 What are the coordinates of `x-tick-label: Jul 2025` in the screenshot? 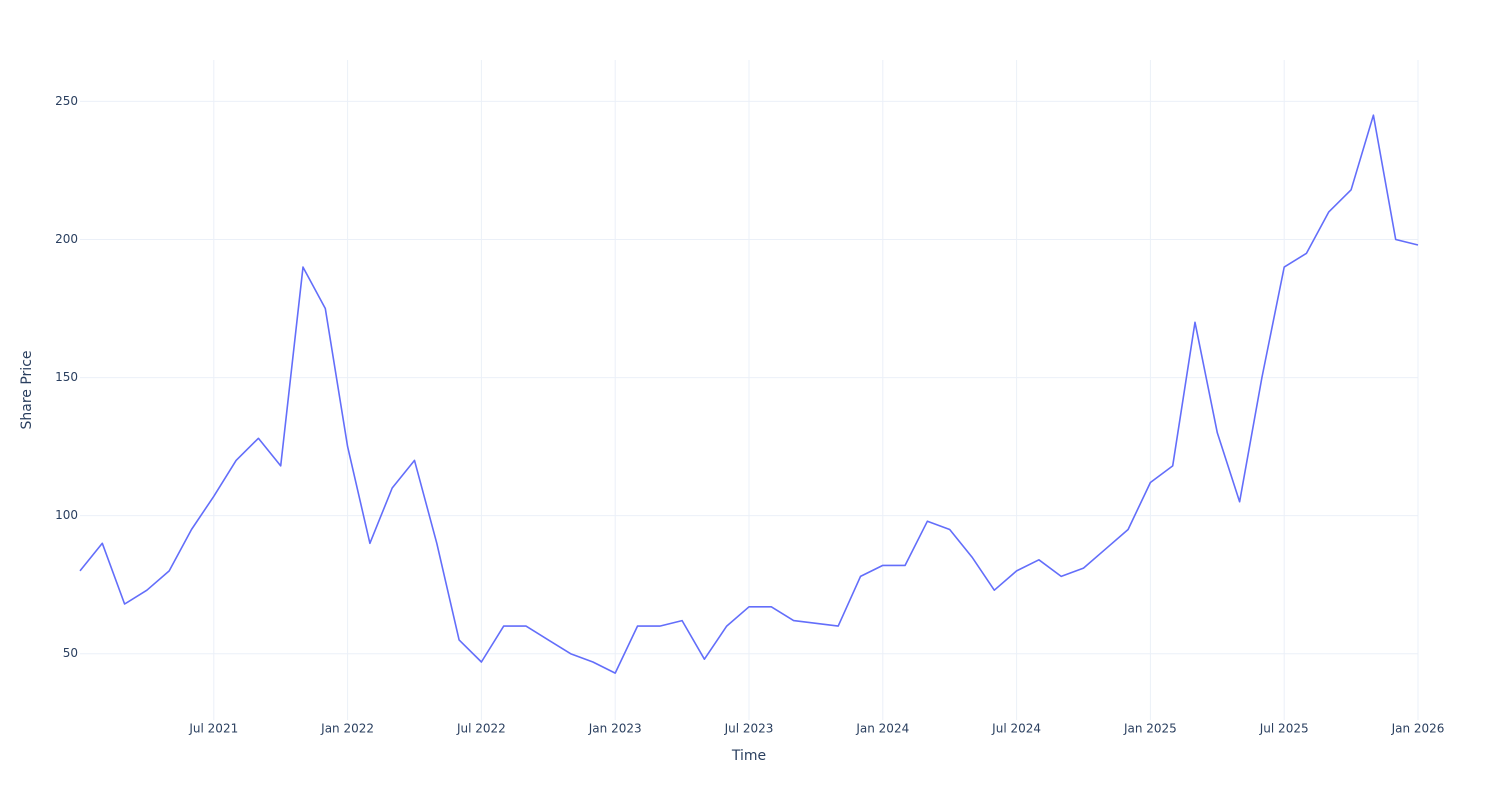 It's located at (1284, 729).